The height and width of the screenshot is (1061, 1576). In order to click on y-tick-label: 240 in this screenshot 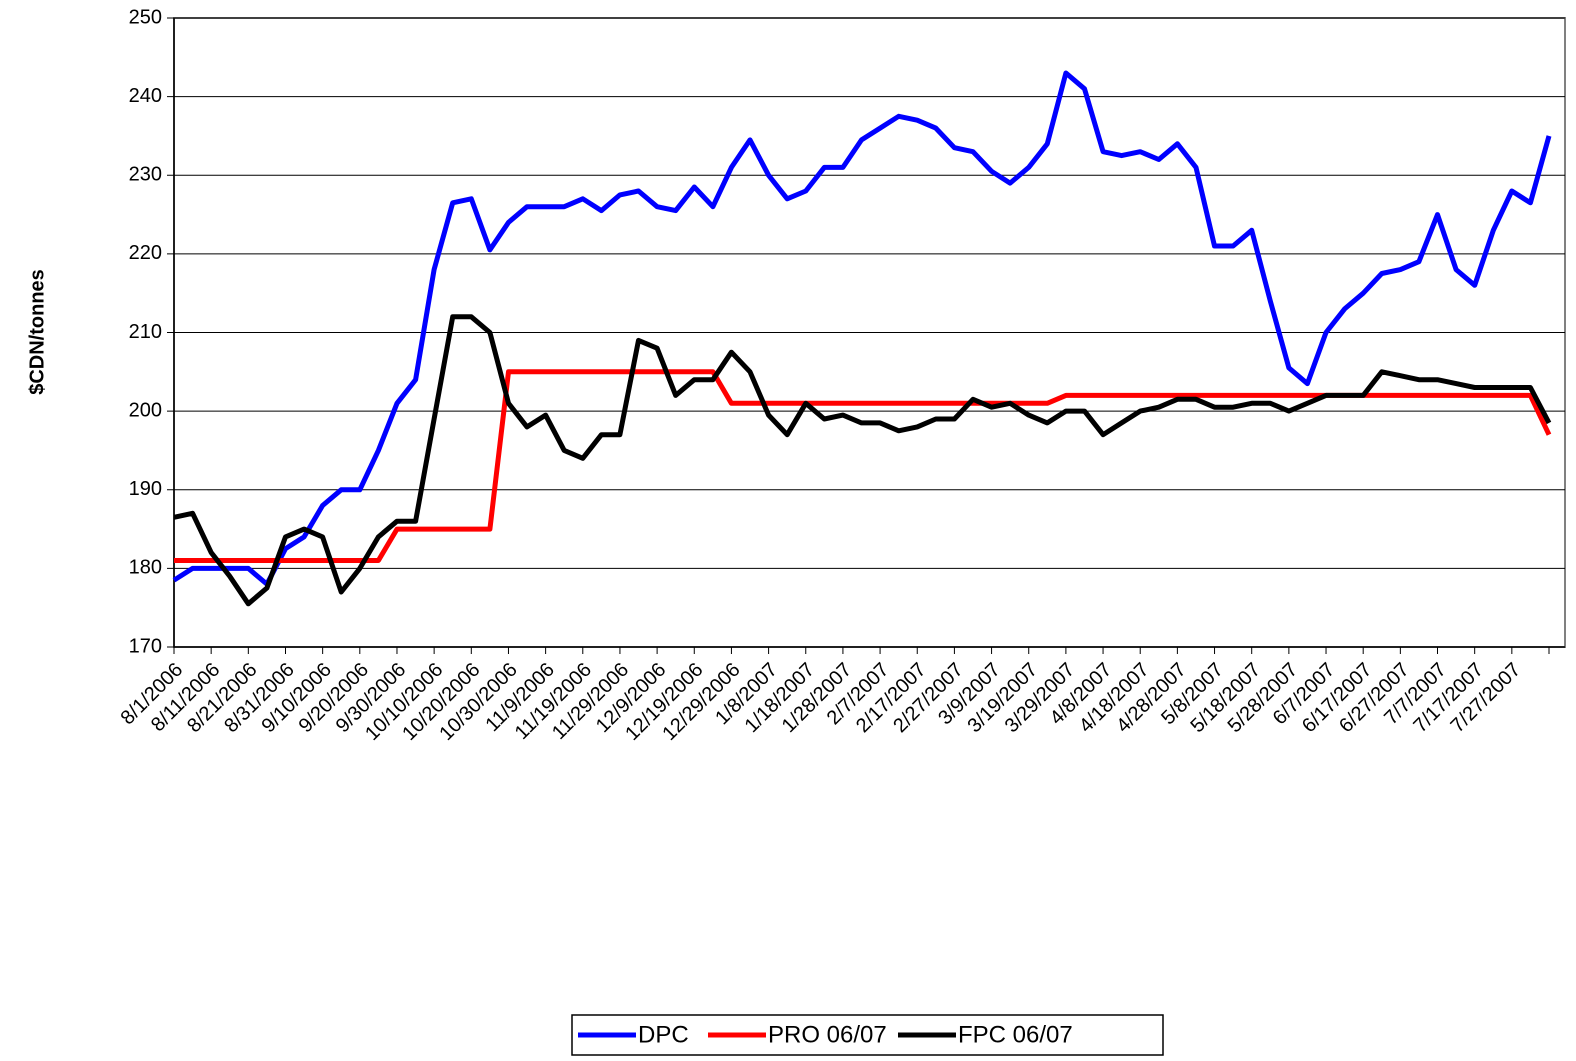, I will do `click(145, 96)`.